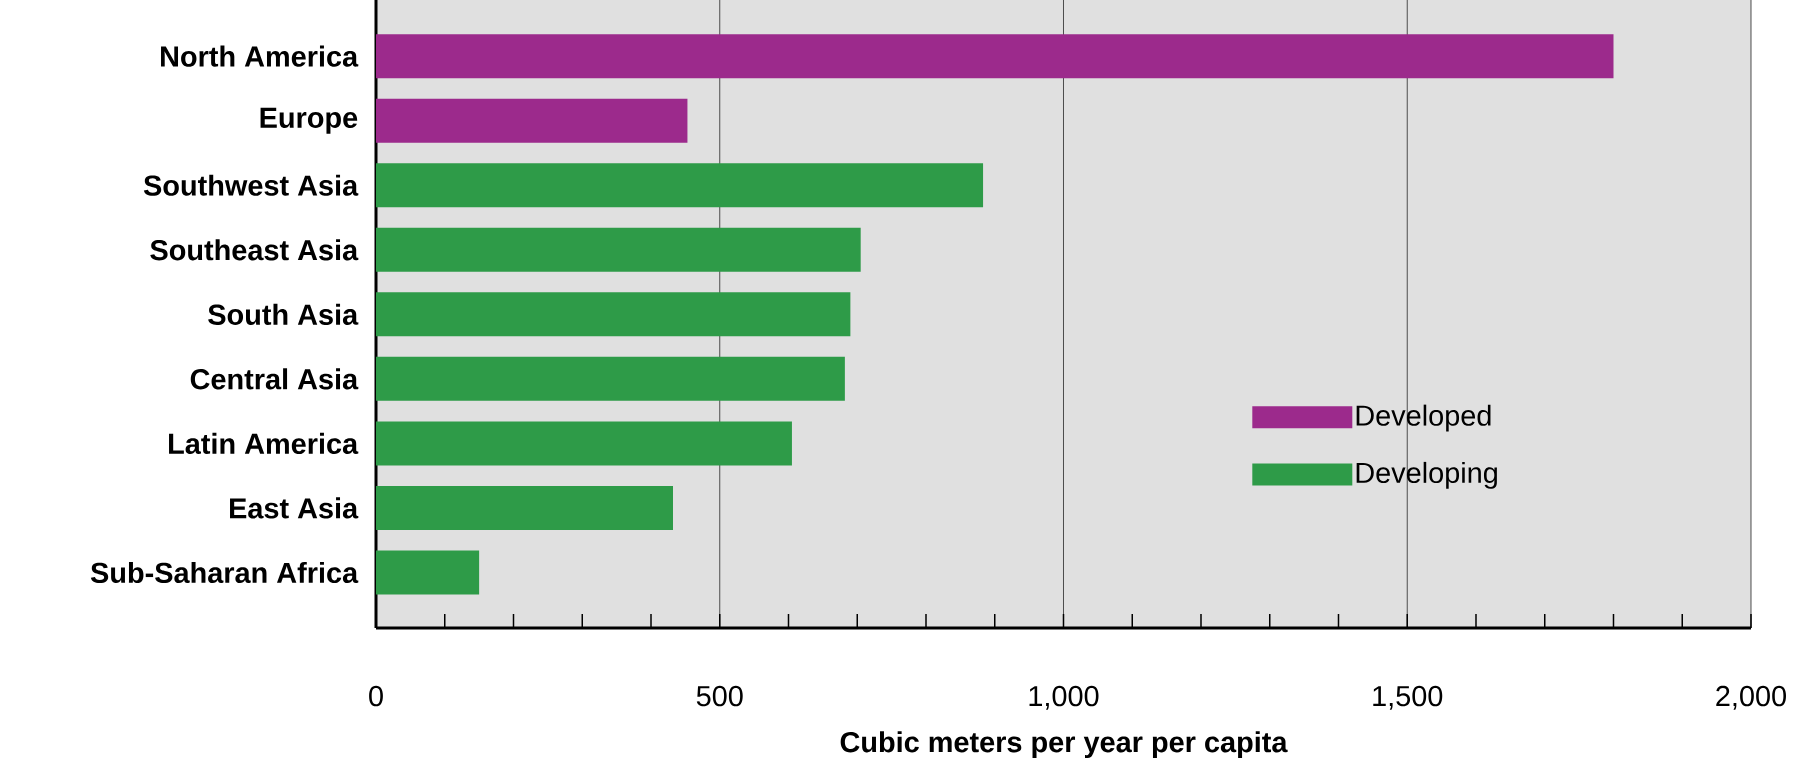  I want to click on x-tick-label: 1,500, so click(1408, 697).